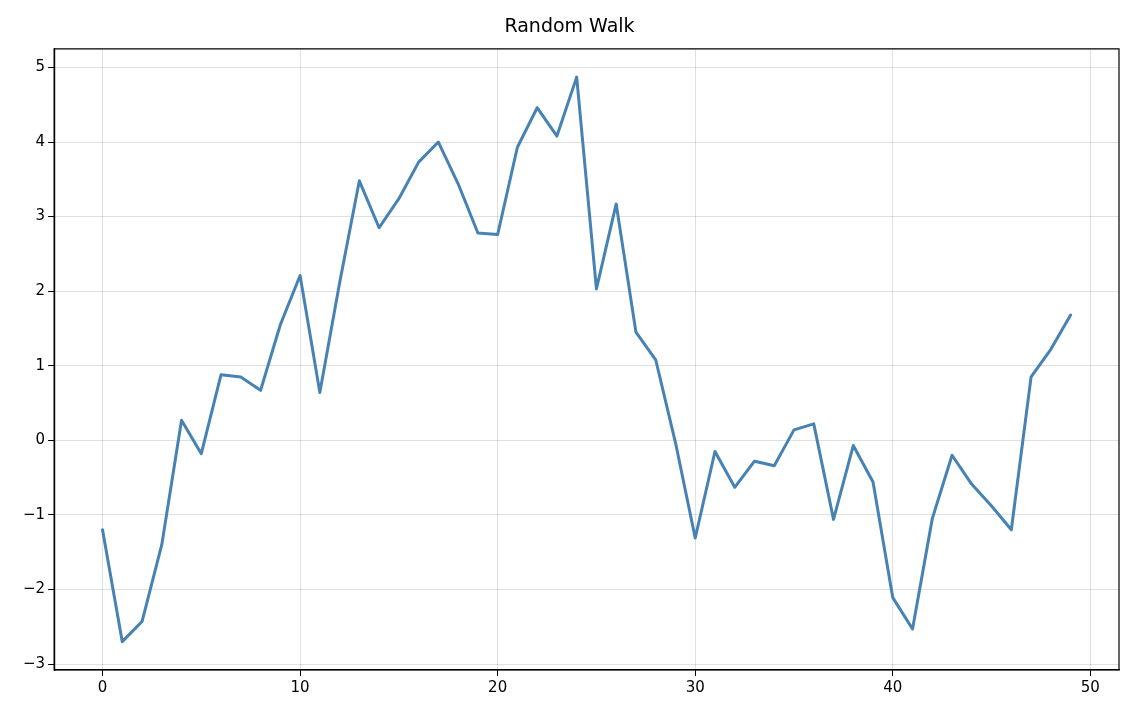 The image size is (1137, 714). Describe the element at coordinates (40, 290) in the screenshot. I see `y-tick-label: 2` at that location.